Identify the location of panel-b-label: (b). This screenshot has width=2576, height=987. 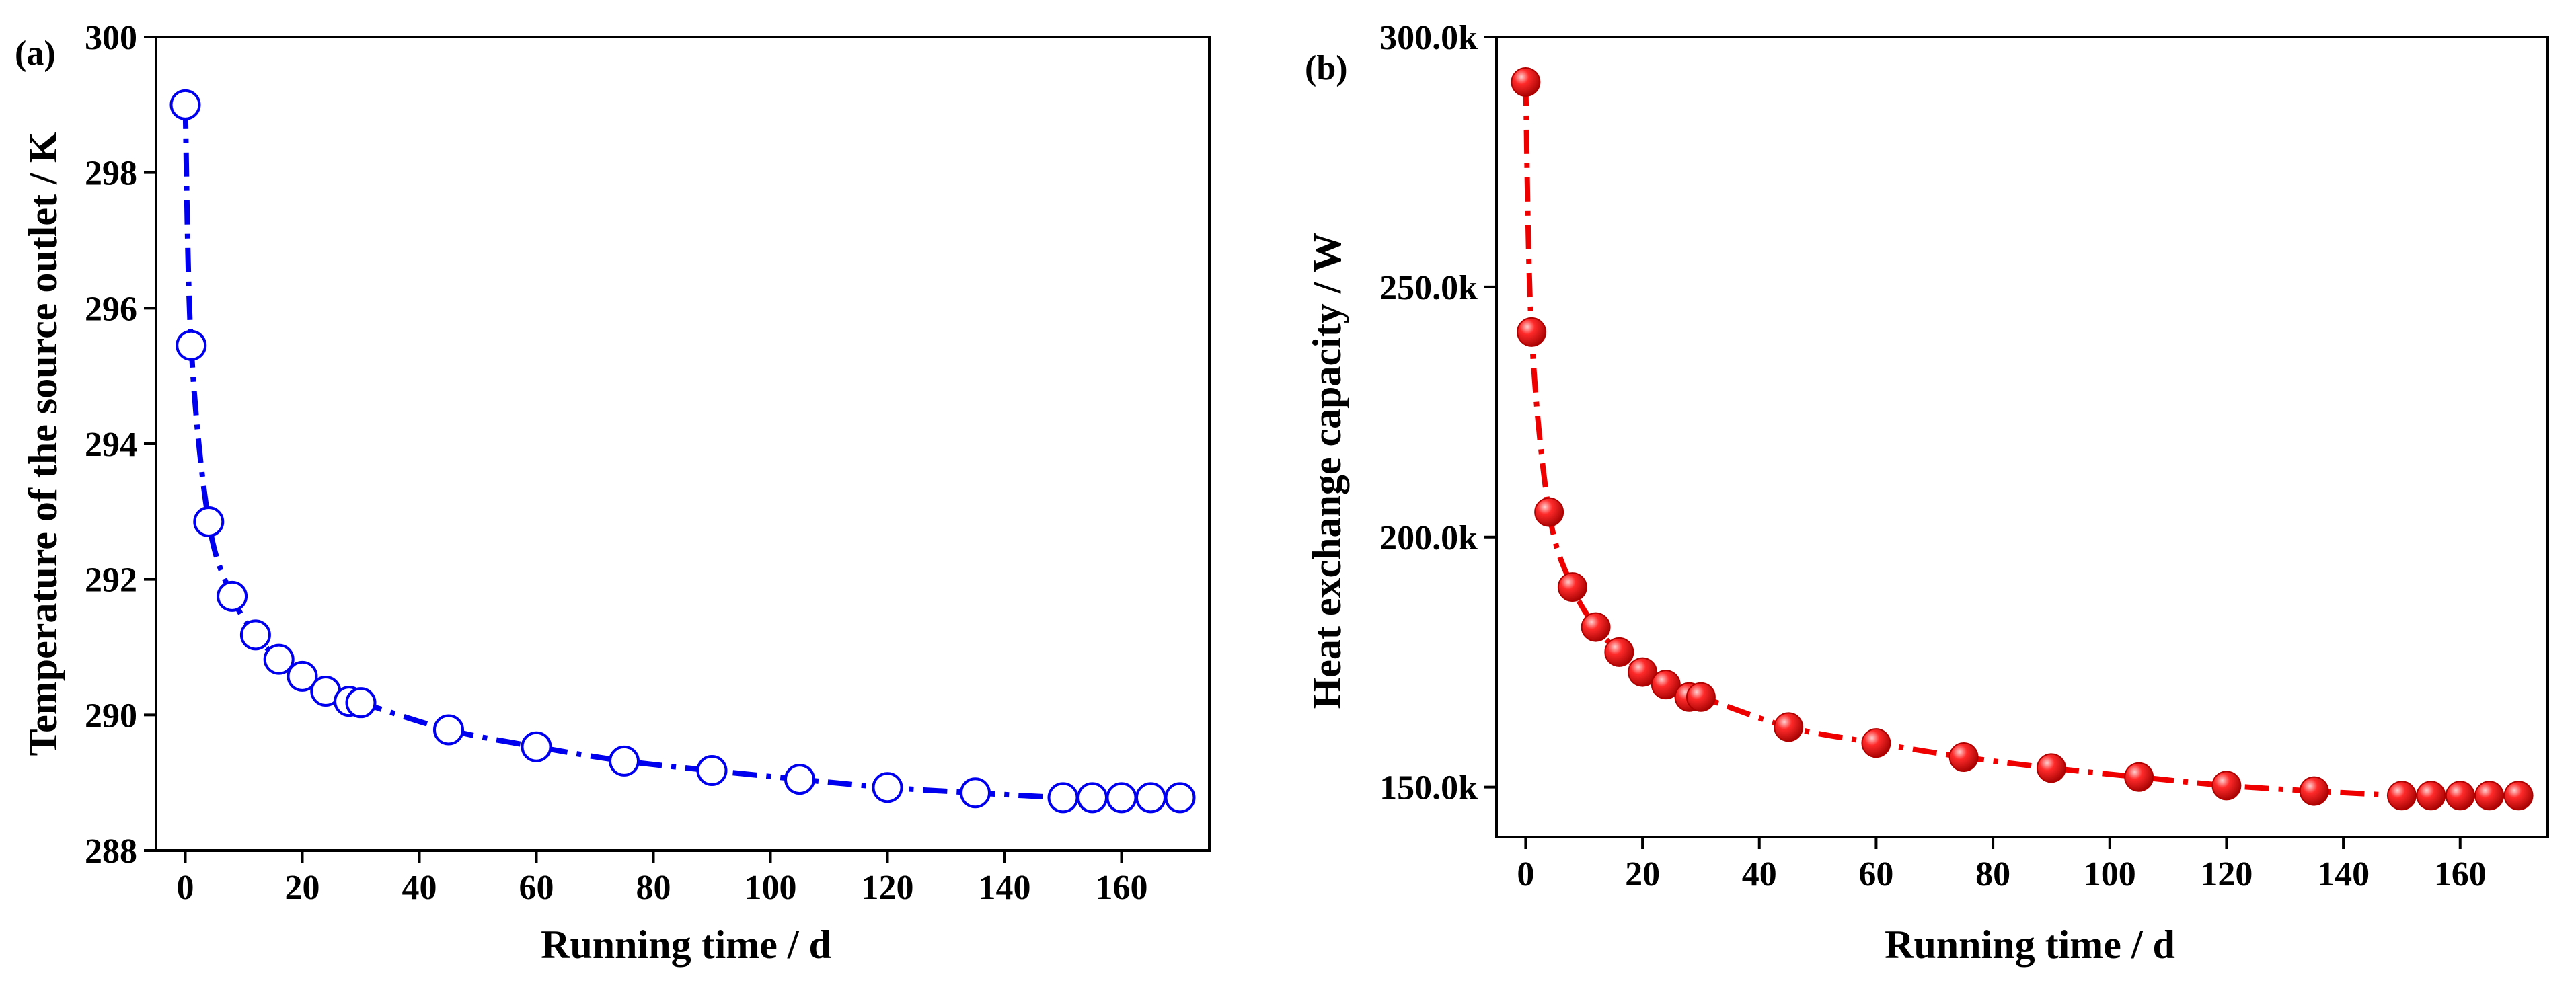
(1326, 68).